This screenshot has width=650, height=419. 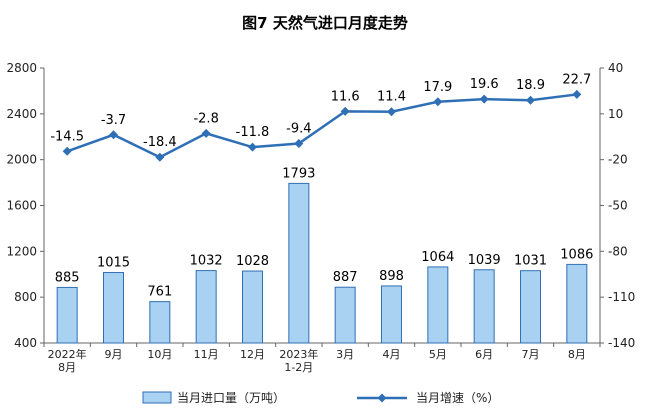 What do you see at coordinates (615, 68) in the screenshot?
I see `right-tick-label: 40` at bounding box center [615, 68].